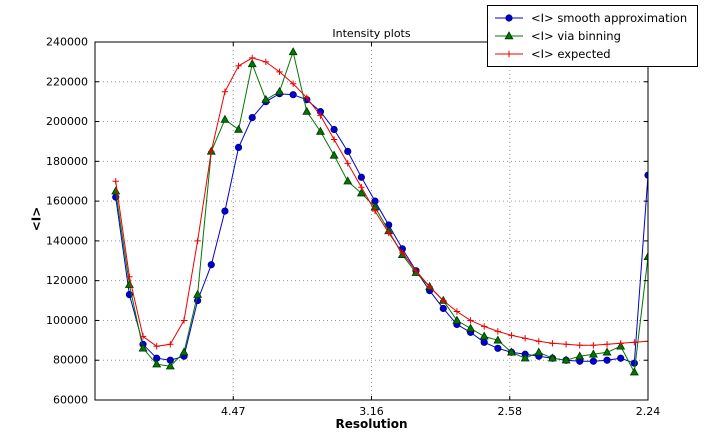 The width and height of the screenshot is (720, 444). Describe the element at coordinates (510, 411) in the screenshot. I see `x-tick-label: 2.58` at that location.